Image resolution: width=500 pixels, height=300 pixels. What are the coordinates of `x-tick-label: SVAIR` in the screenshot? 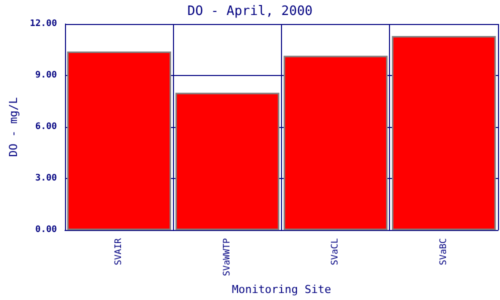 It's located at (119, 252).